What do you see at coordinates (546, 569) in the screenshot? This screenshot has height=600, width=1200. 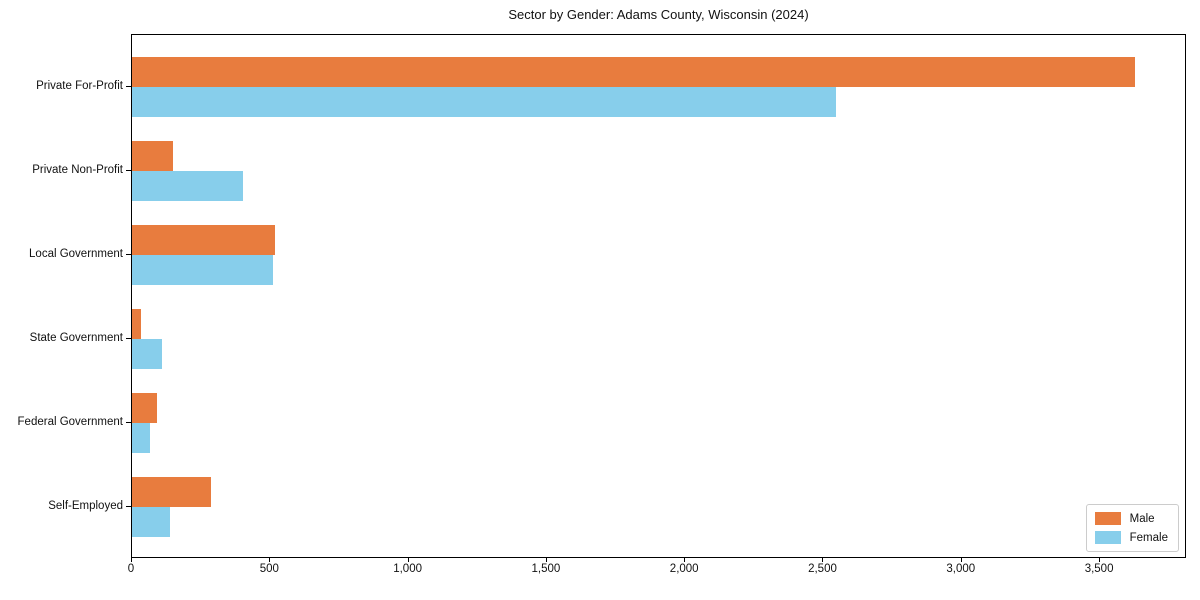 I see `x-axis-label-1-500: 1,500` at bounding box center [546, 569].